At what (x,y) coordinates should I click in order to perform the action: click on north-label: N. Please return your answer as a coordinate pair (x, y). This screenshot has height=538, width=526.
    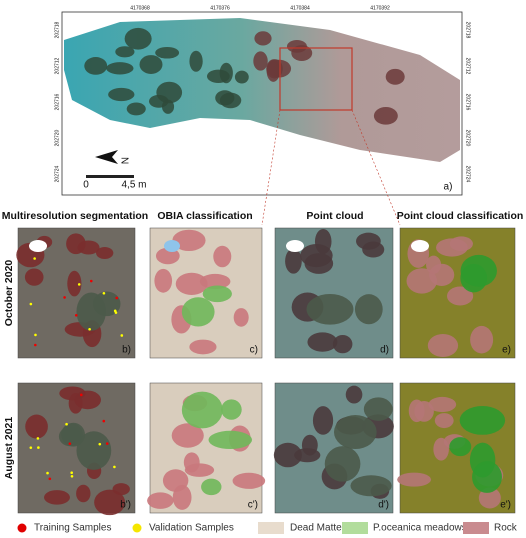
    Looking at the image, I should click on (123, 160).